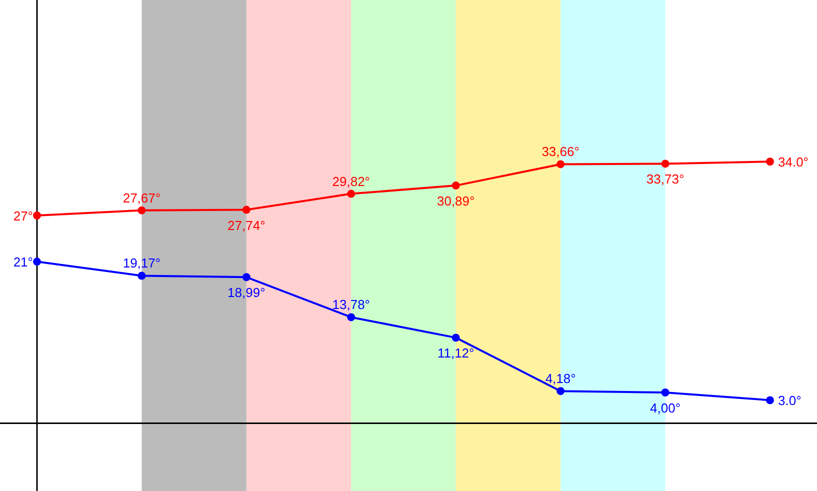  What do you see at coordinates (455, 353) in the screenshot?
I see `data-label: 11,12°` at bounding box center [455, 353].